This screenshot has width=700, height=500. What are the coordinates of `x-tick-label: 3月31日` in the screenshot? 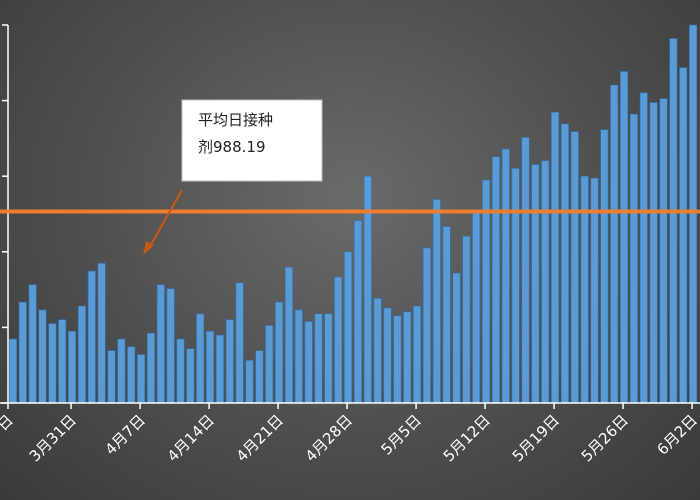 It's located at (53, 438).